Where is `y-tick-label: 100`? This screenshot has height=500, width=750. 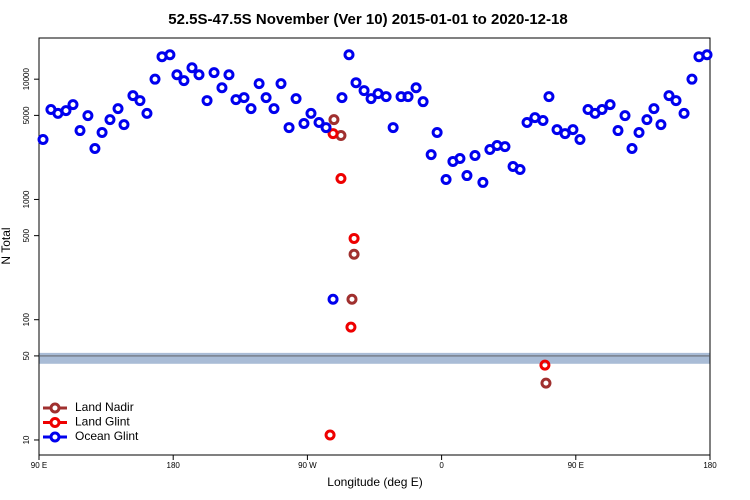 y-tick-label: 100 is located at coordinates (26, 319).